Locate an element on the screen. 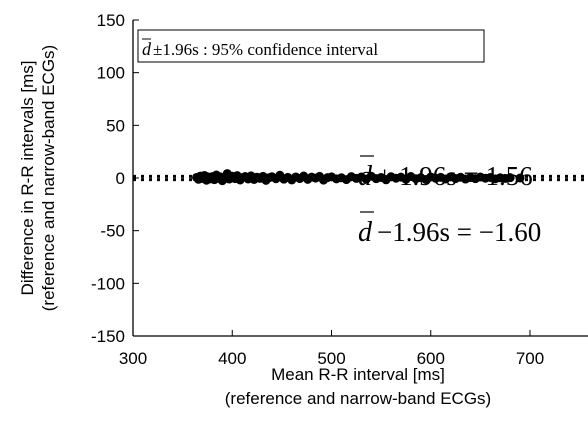 The height and width of the screenshot is (442, 588). upper-limit-label: d + 1.96s = 1.56 is located at coordinates (445, 173).